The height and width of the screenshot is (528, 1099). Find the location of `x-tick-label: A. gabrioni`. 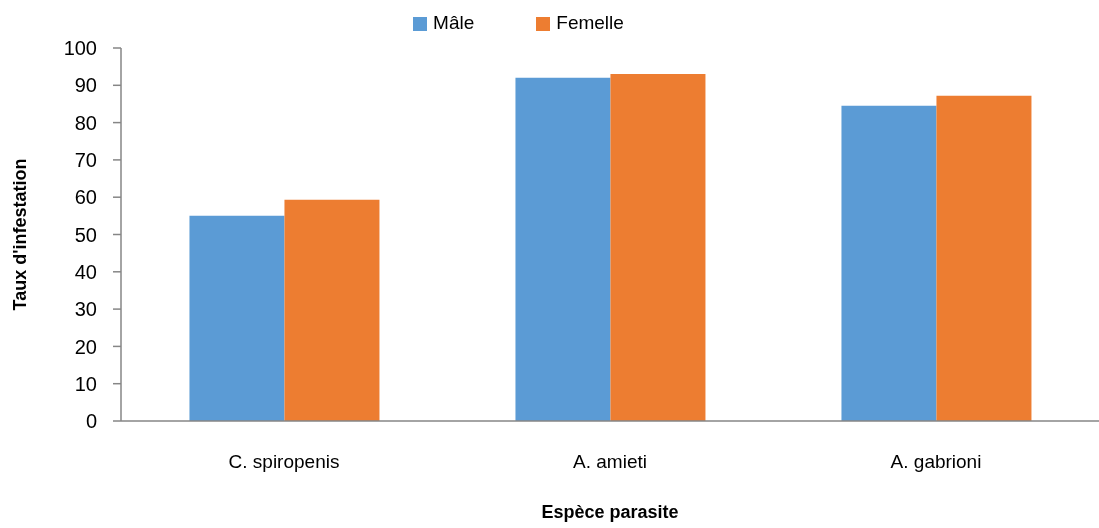

x-tick-label: A. gabrioni is located at coordinates (936, 462).